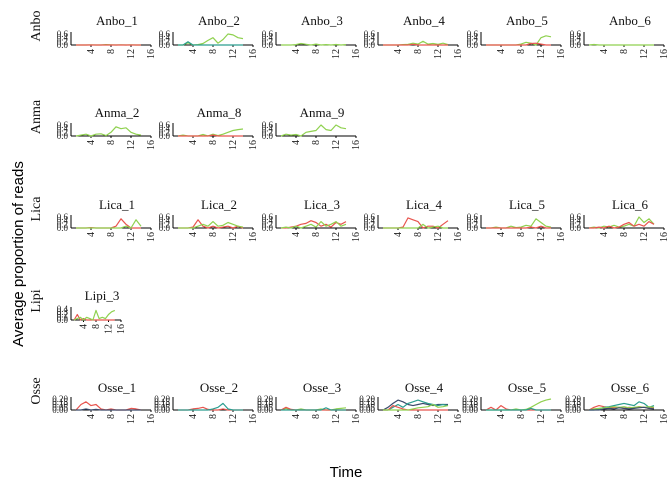  What do you see at coordinates (162, 399) in the screenshot?
I see `y-tick-label: 0.20` at bounding box center [162, 399].